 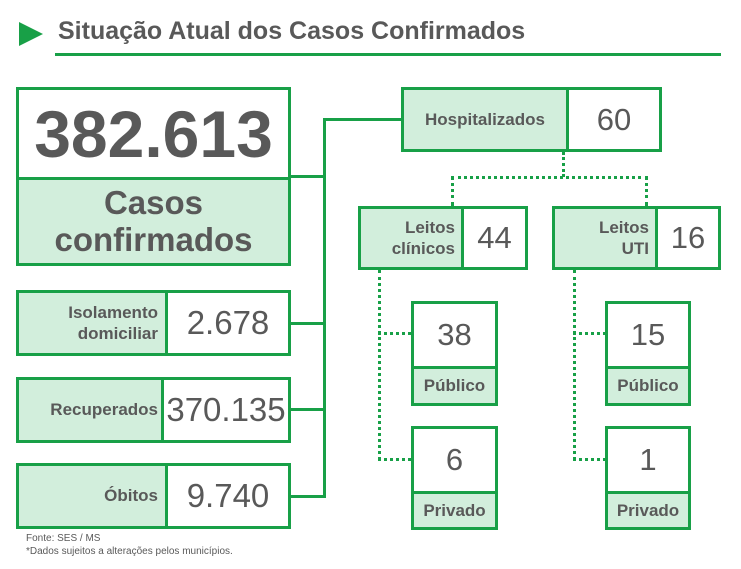 I want to click on connector-uti-privado, so click(x=589, y=459).